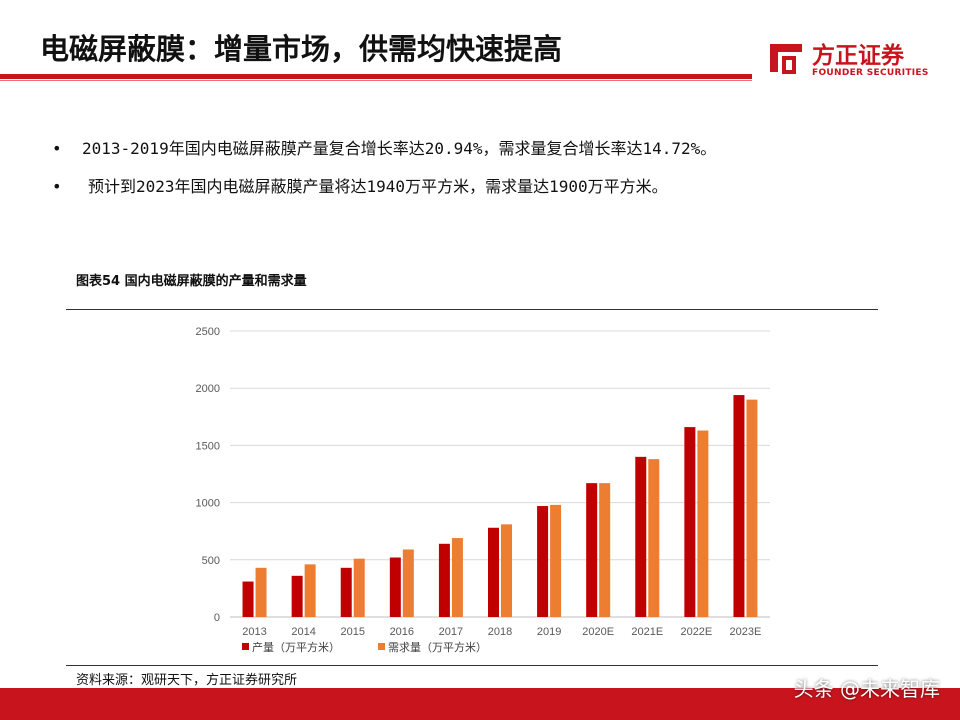 The width and height of the screenshot is (960, 720). Describe the element at coordinates (696, 632) in the screenshot. I see `x-tick-label: 2022E` at that location.